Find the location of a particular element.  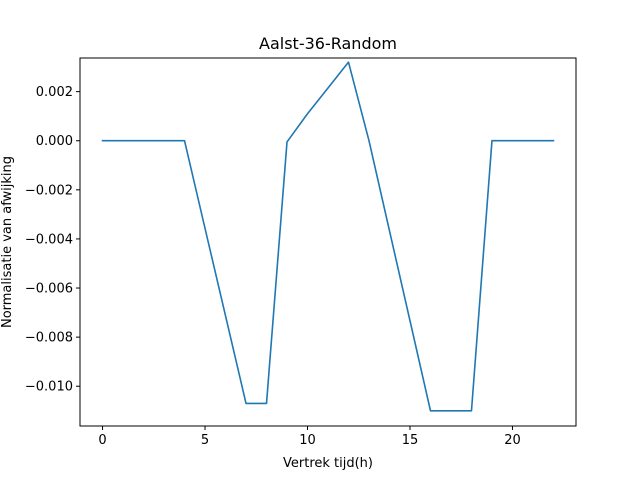

y-tick-label: −0.008 is located at coordinates (49, 338).